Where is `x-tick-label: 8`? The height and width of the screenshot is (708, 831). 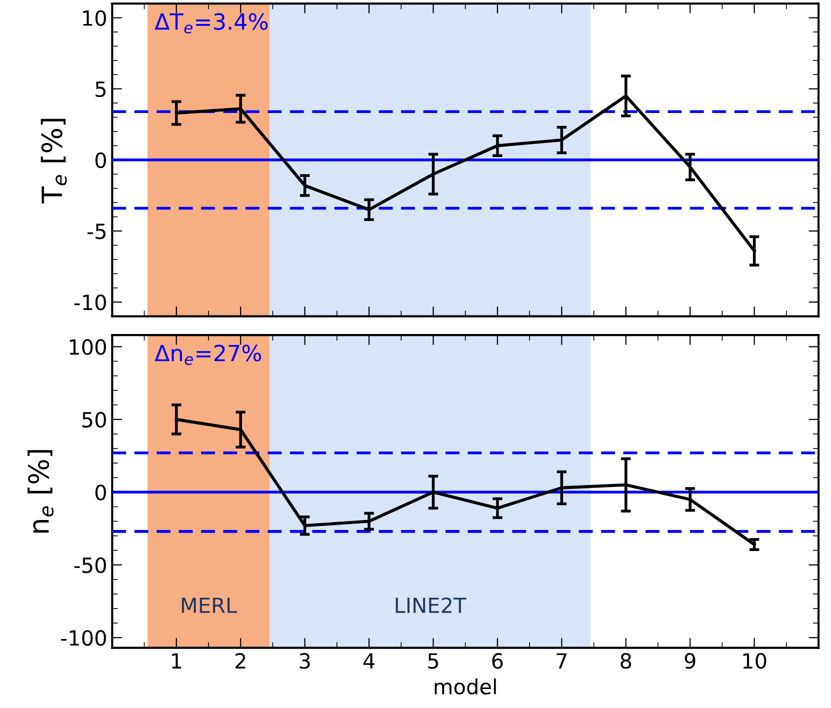 x-tick-label: 8 is located at coordinates (626, 661).